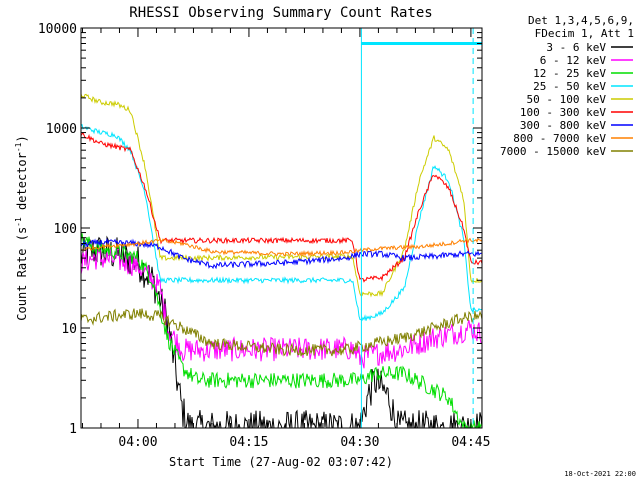 The image size is (640, 480). Describe the element at coordinates (581, 20) in the screenshot. I see `legend-header-1: Det 1,3,4,5,6,9,` at that location.